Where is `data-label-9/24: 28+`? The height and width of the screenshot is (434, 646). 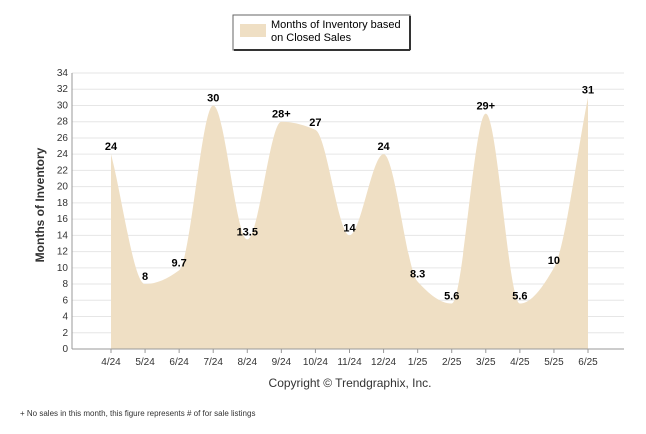
data-label-9/24: 28+ is located at coordinates (281, 115).